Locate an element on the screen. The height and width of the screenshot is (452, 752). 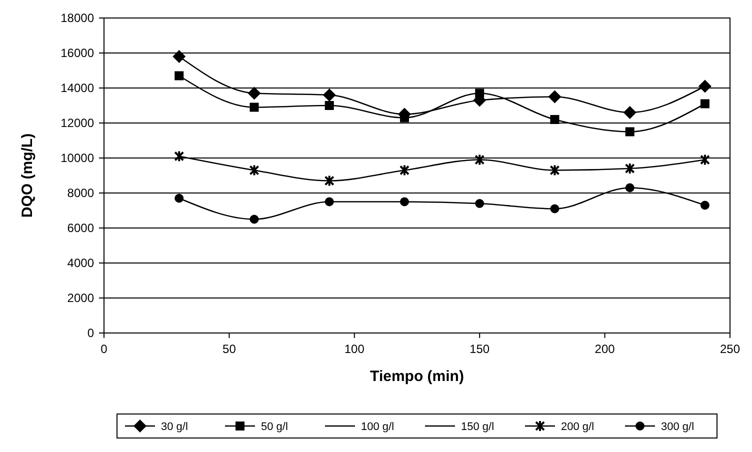
x-tick-label: 100 is located at coordinates (354, 349).